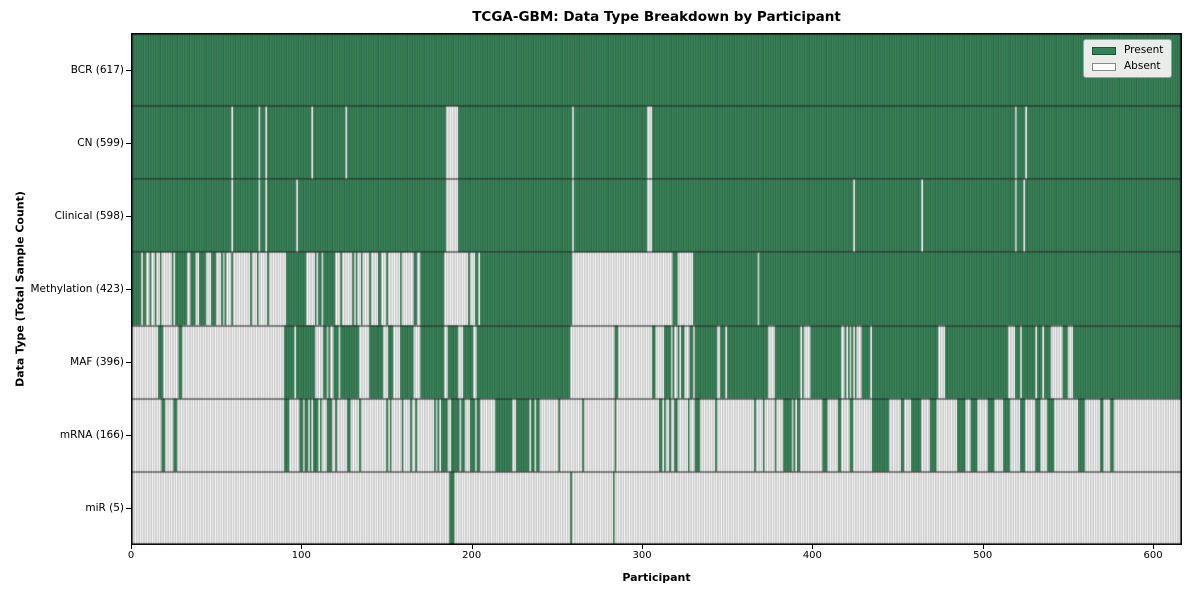 The height and width of the screenshot is (600, 1200). Describe the element at coordinates (1144, 50) in the screenshot. I see `legend-label-present: Present` at that location.